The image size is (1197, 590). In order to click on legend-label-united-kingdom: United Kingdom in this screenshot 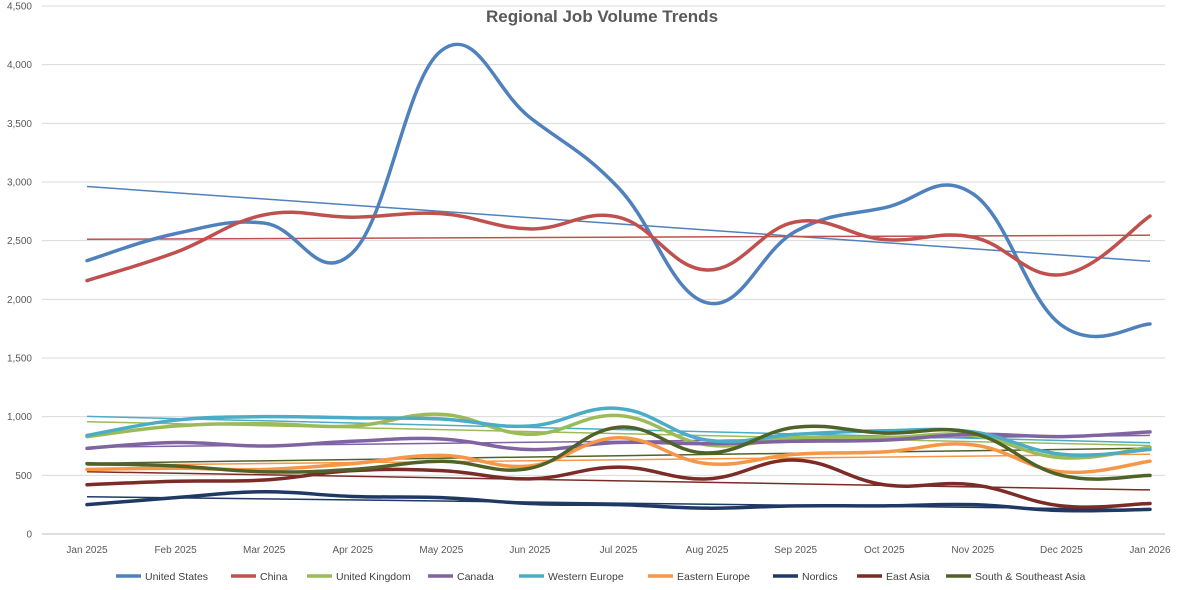, I will do `click(373, 577)`.